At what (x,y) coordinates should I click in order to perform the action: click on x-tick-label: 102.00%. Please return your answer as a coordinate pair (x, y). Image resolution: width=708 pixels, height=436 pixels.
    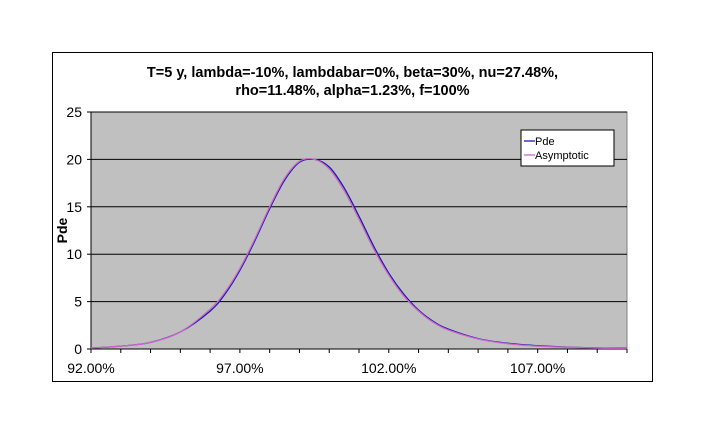
    Looking at the image, I should click on (388, 368).